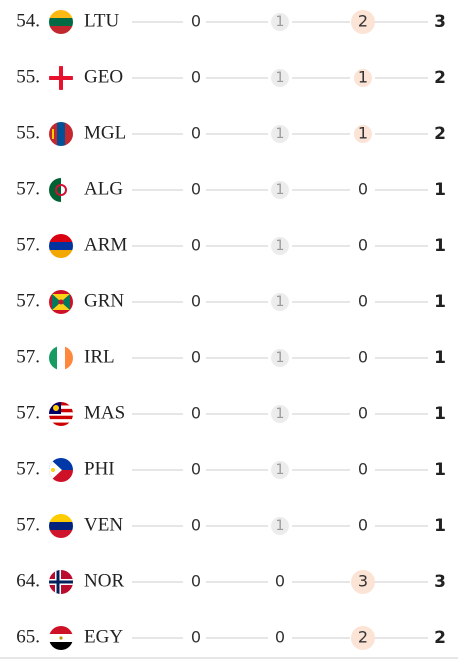  I want to click on country-code: VEN, so click(103, 524).